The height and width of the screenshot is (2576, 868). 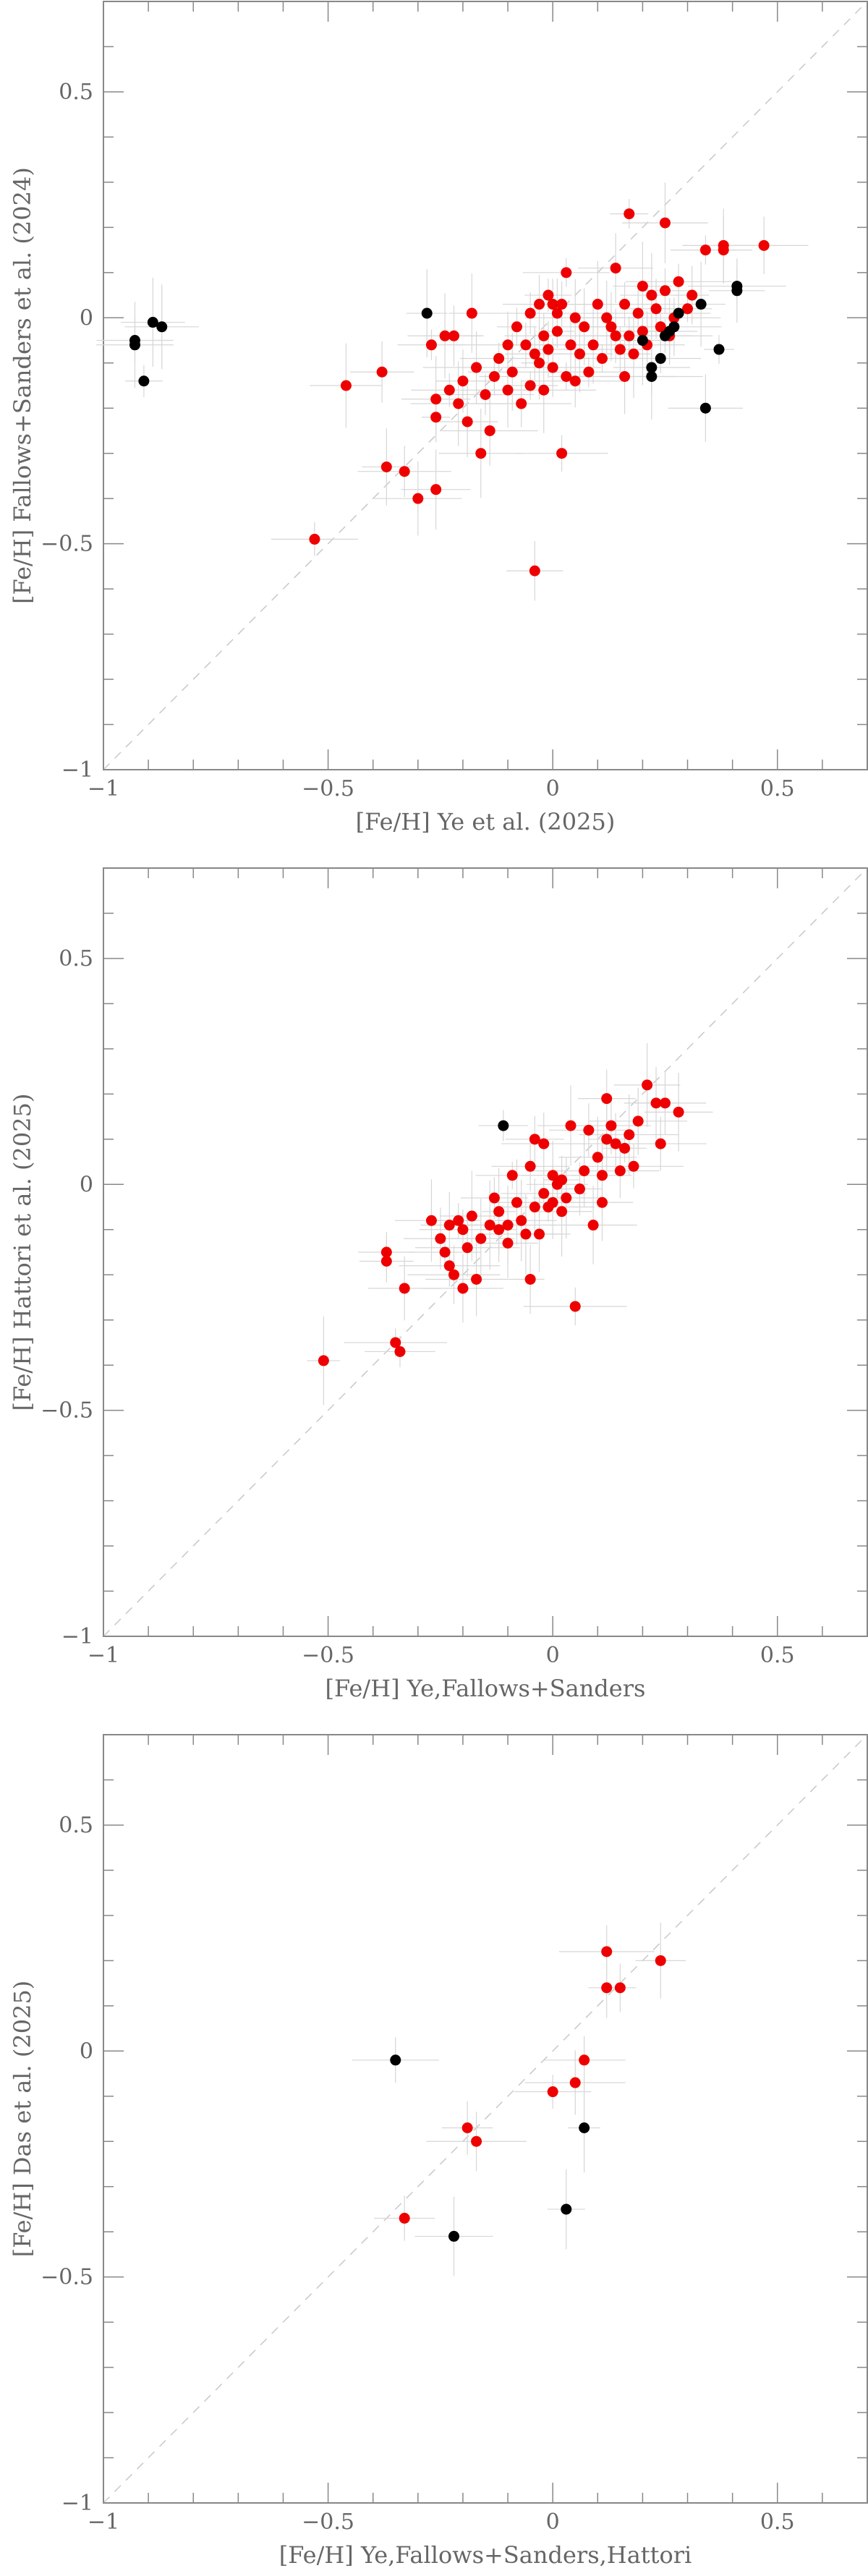 I want to click on x-axis-label: [Fe/H] Ye,Fallows+Sanders,Hattori, so click(x=485, y=2555).